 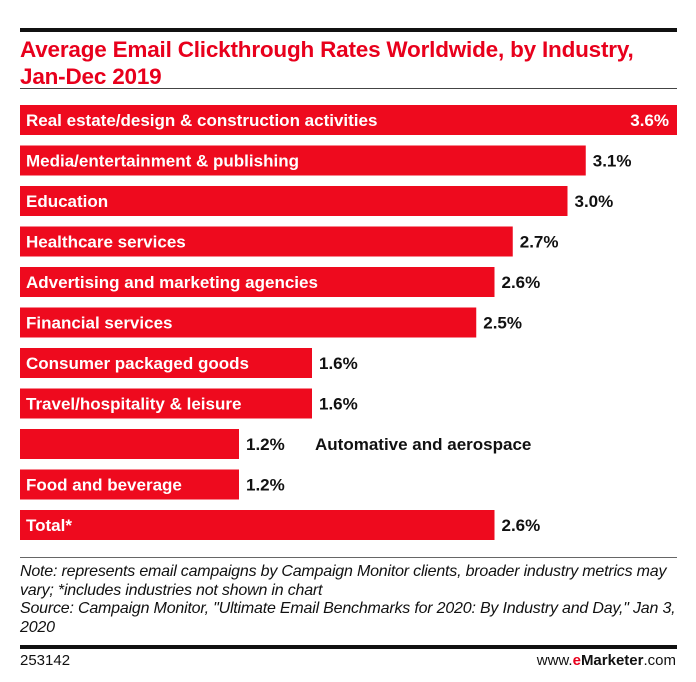 I want to click on value-label: 2.5%, so click(x=502, y=323).